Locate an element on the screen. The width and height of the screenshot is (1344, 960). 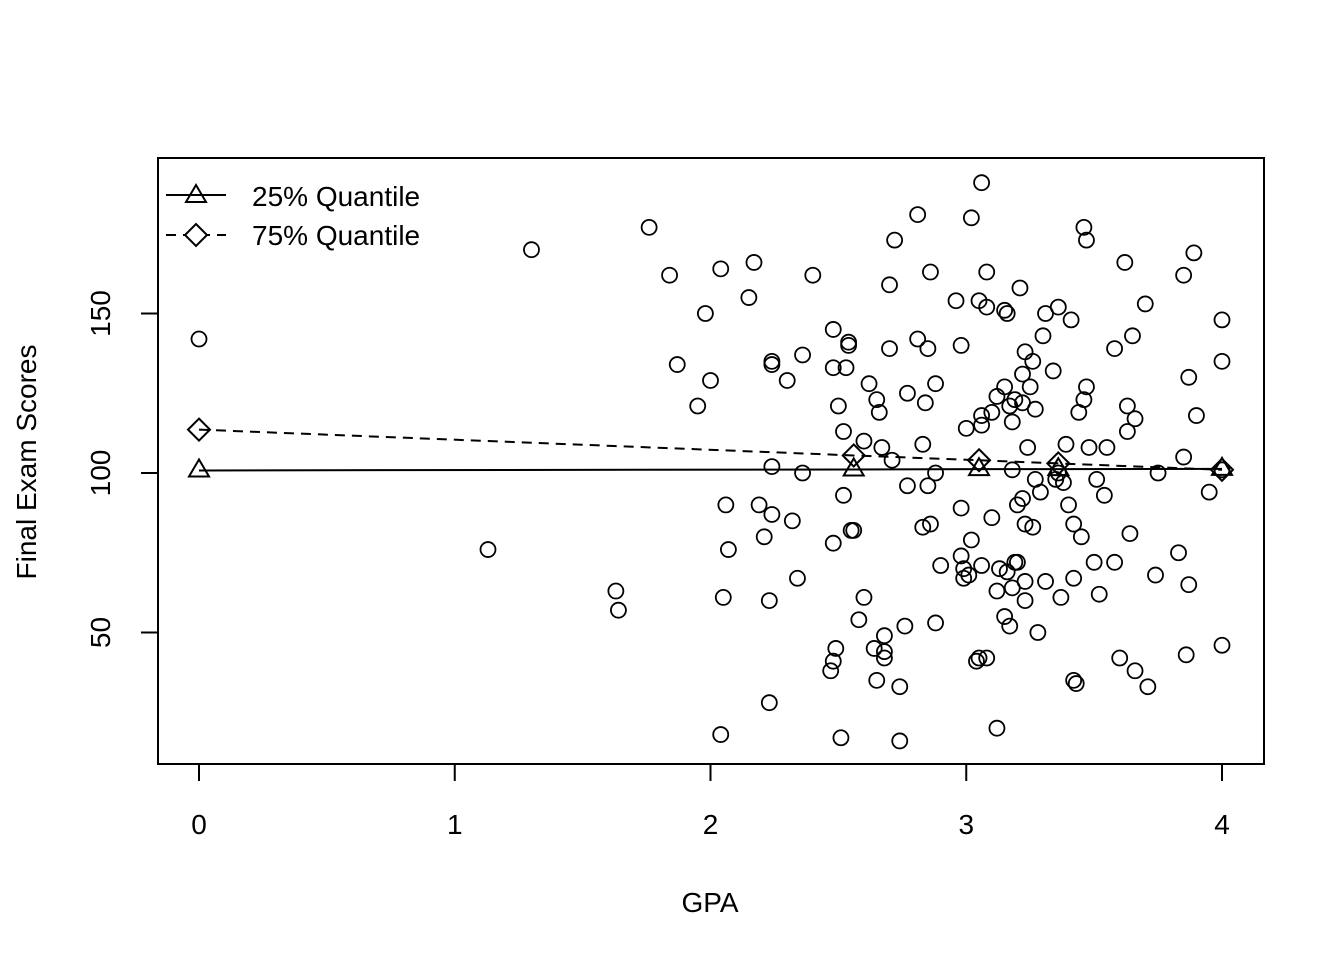
quantile-25-marker is located at coordinates (1222, 465).